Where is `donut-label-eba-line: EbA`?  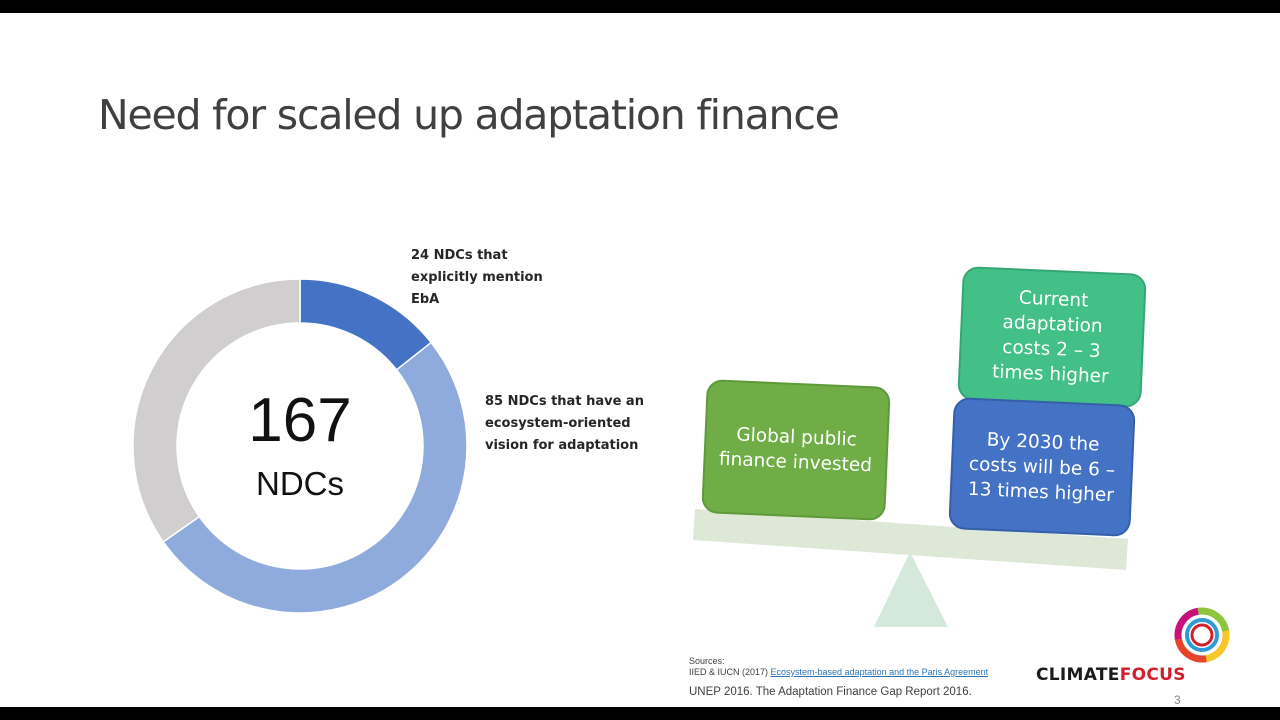 donut-label-eba-line: EbA is located at coordinates (425, 299).